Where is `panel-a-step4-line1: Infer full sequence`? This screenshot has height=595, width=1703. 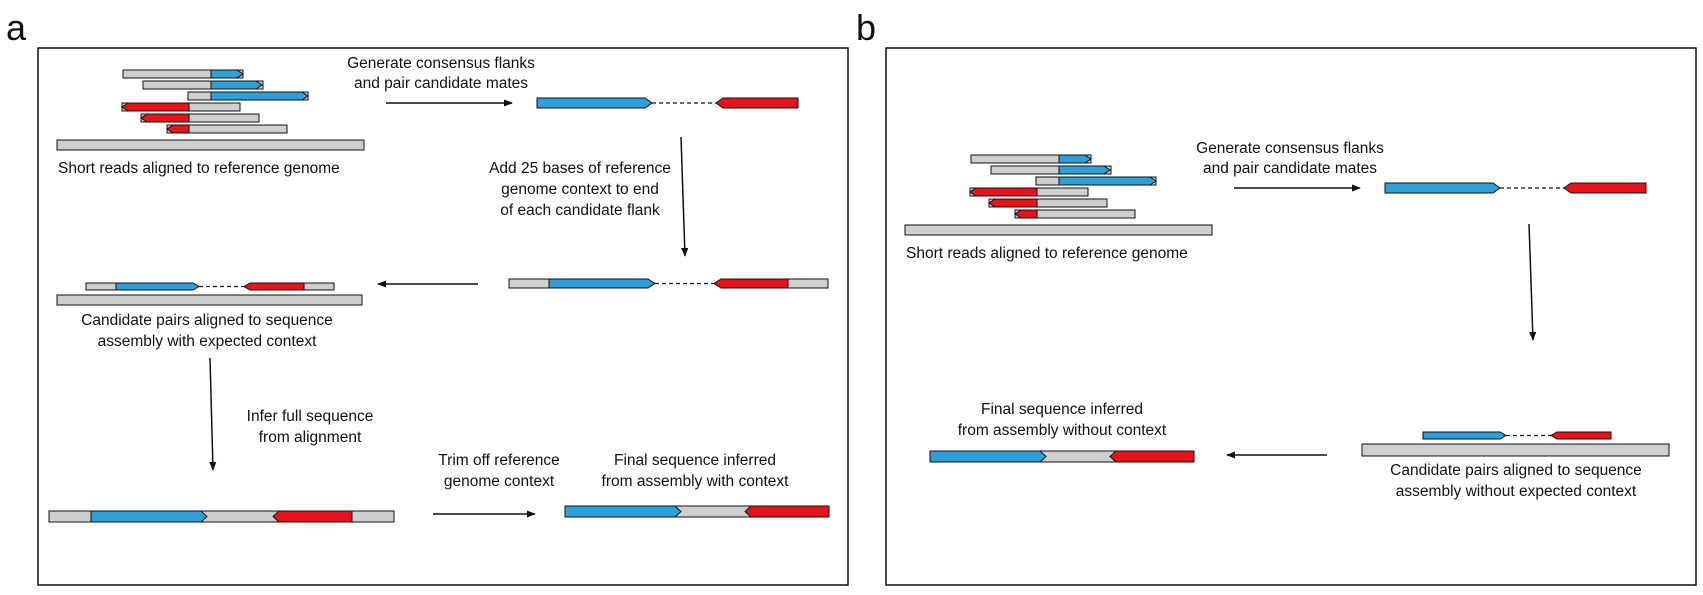 panel-a-step4-line1: Infer full sequence is located at coordinates (310, 416).